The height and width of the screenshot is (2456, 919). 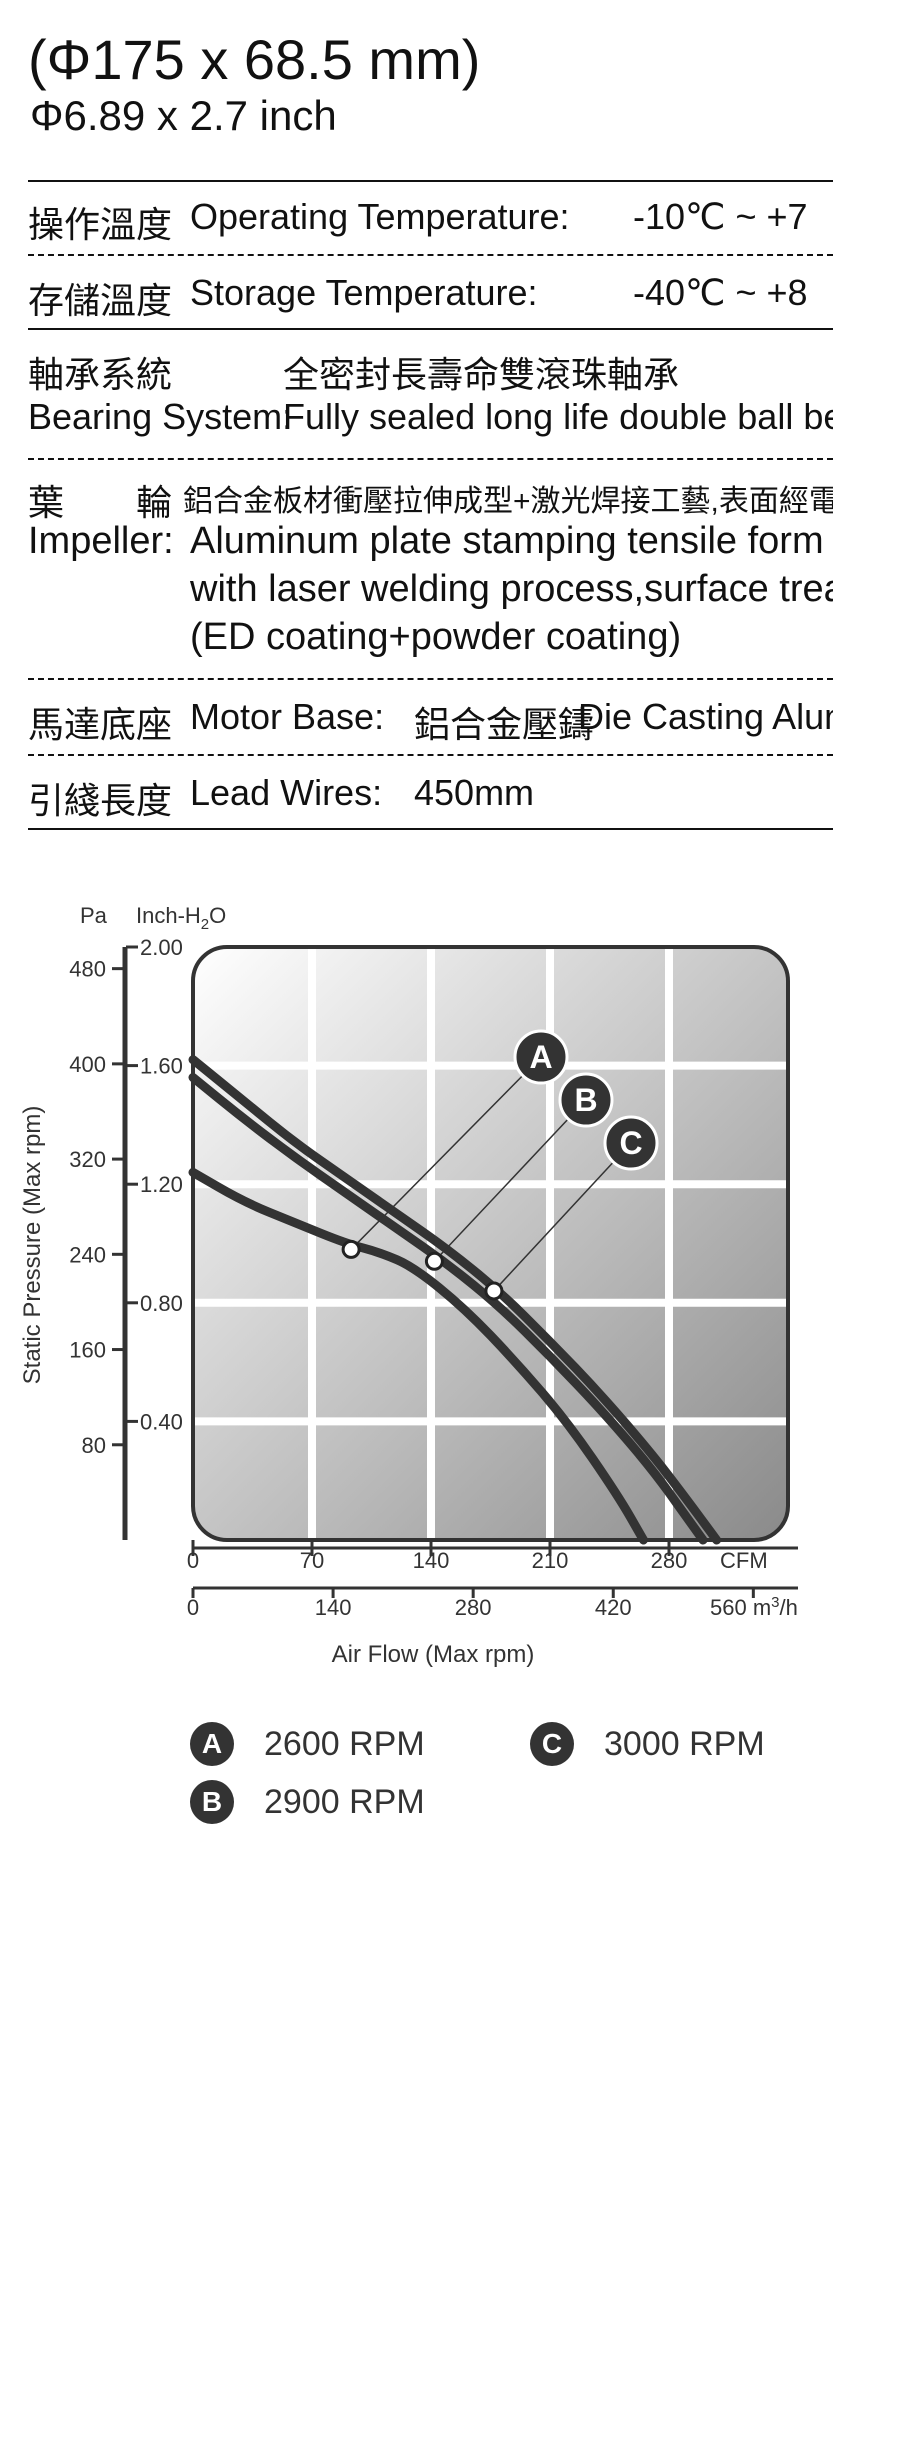 I want to click on spec-row-lead-wires: 引綫長度 Lead Wires: 450mm, so click(x=430, y=792).